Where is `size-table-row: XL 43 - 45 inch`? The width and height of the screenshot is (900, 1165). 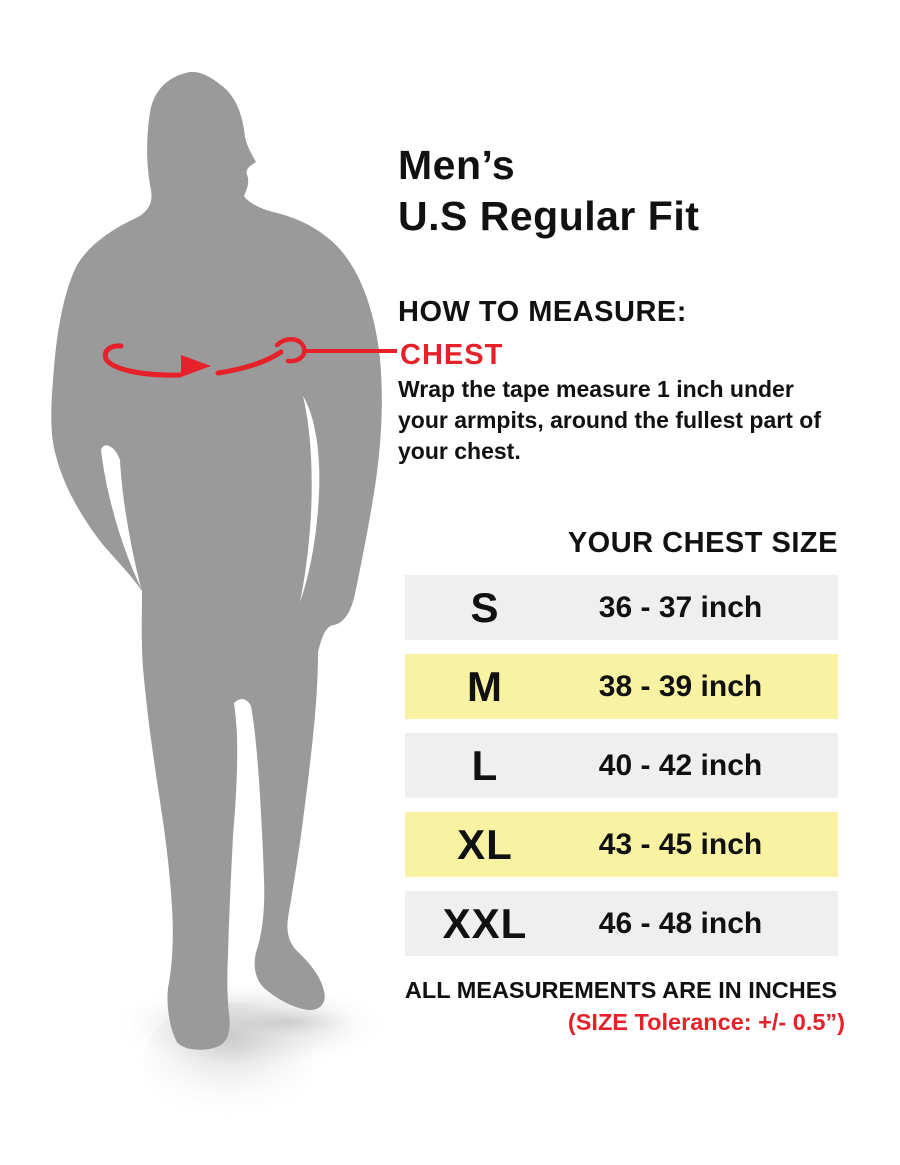 size-table-row: XL 43 - 45 inch is located at coordinates (621, 844).